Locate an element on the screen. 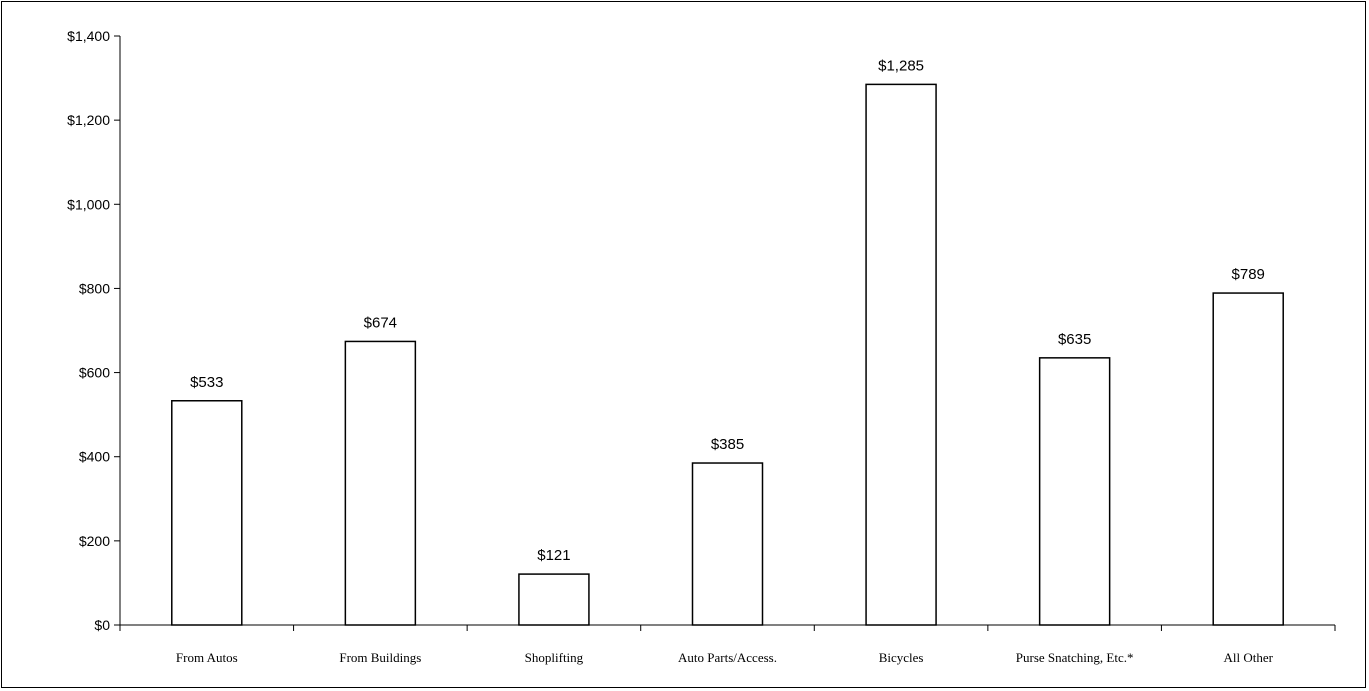 The width and height of the screenshot is (1369, 691). data-label: $1,285 is located at coordinates (901, 65).